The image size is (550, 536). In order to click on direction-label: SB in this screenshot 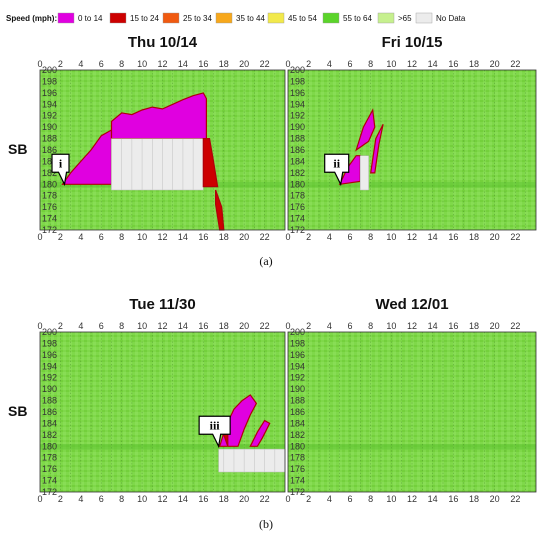, I will do `click(17, 411)`.